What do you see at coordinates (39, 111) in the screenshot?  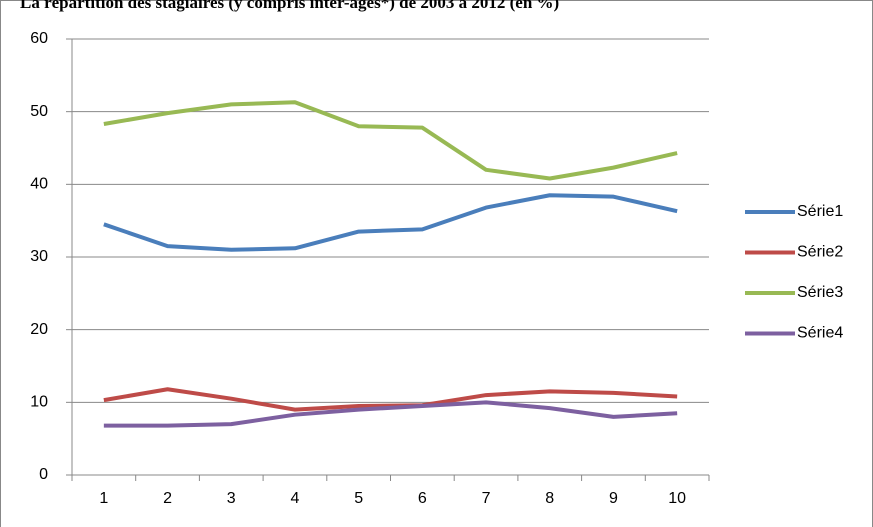 I see `y-tick-label: 50` at bounding box center [39, 111].